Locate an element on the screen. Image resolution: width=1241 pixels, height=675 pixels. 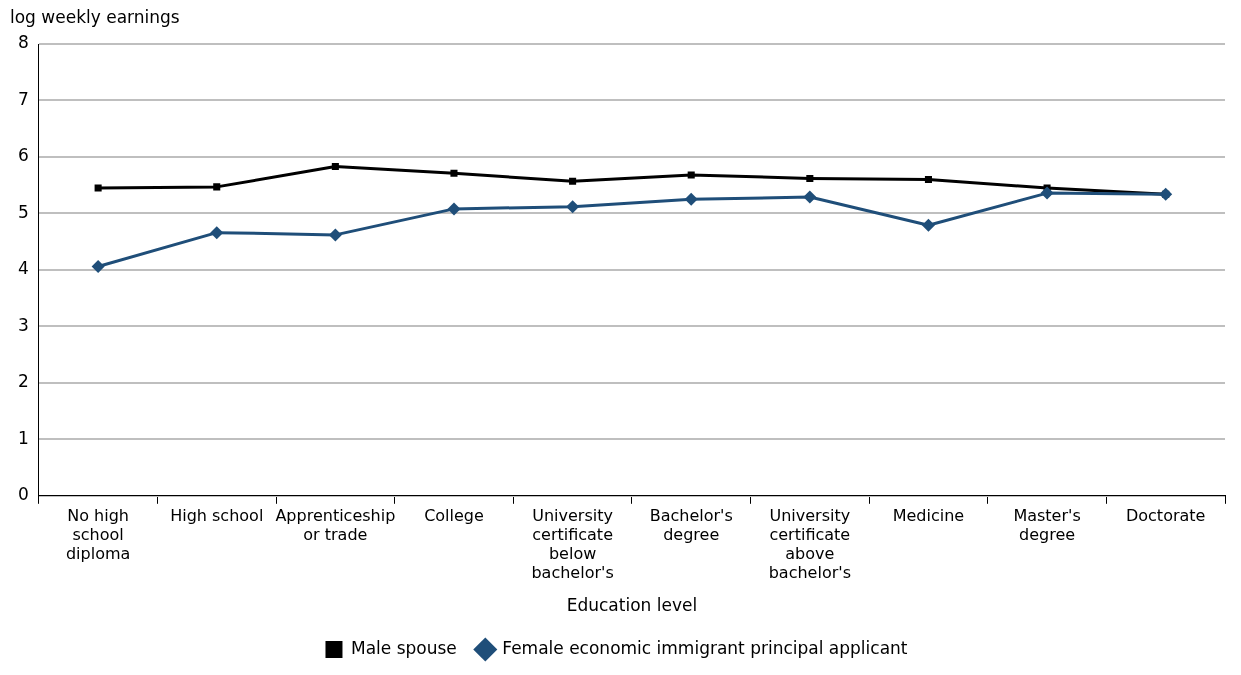
y-tick-label: 8 is located at coordinates (23, 42).